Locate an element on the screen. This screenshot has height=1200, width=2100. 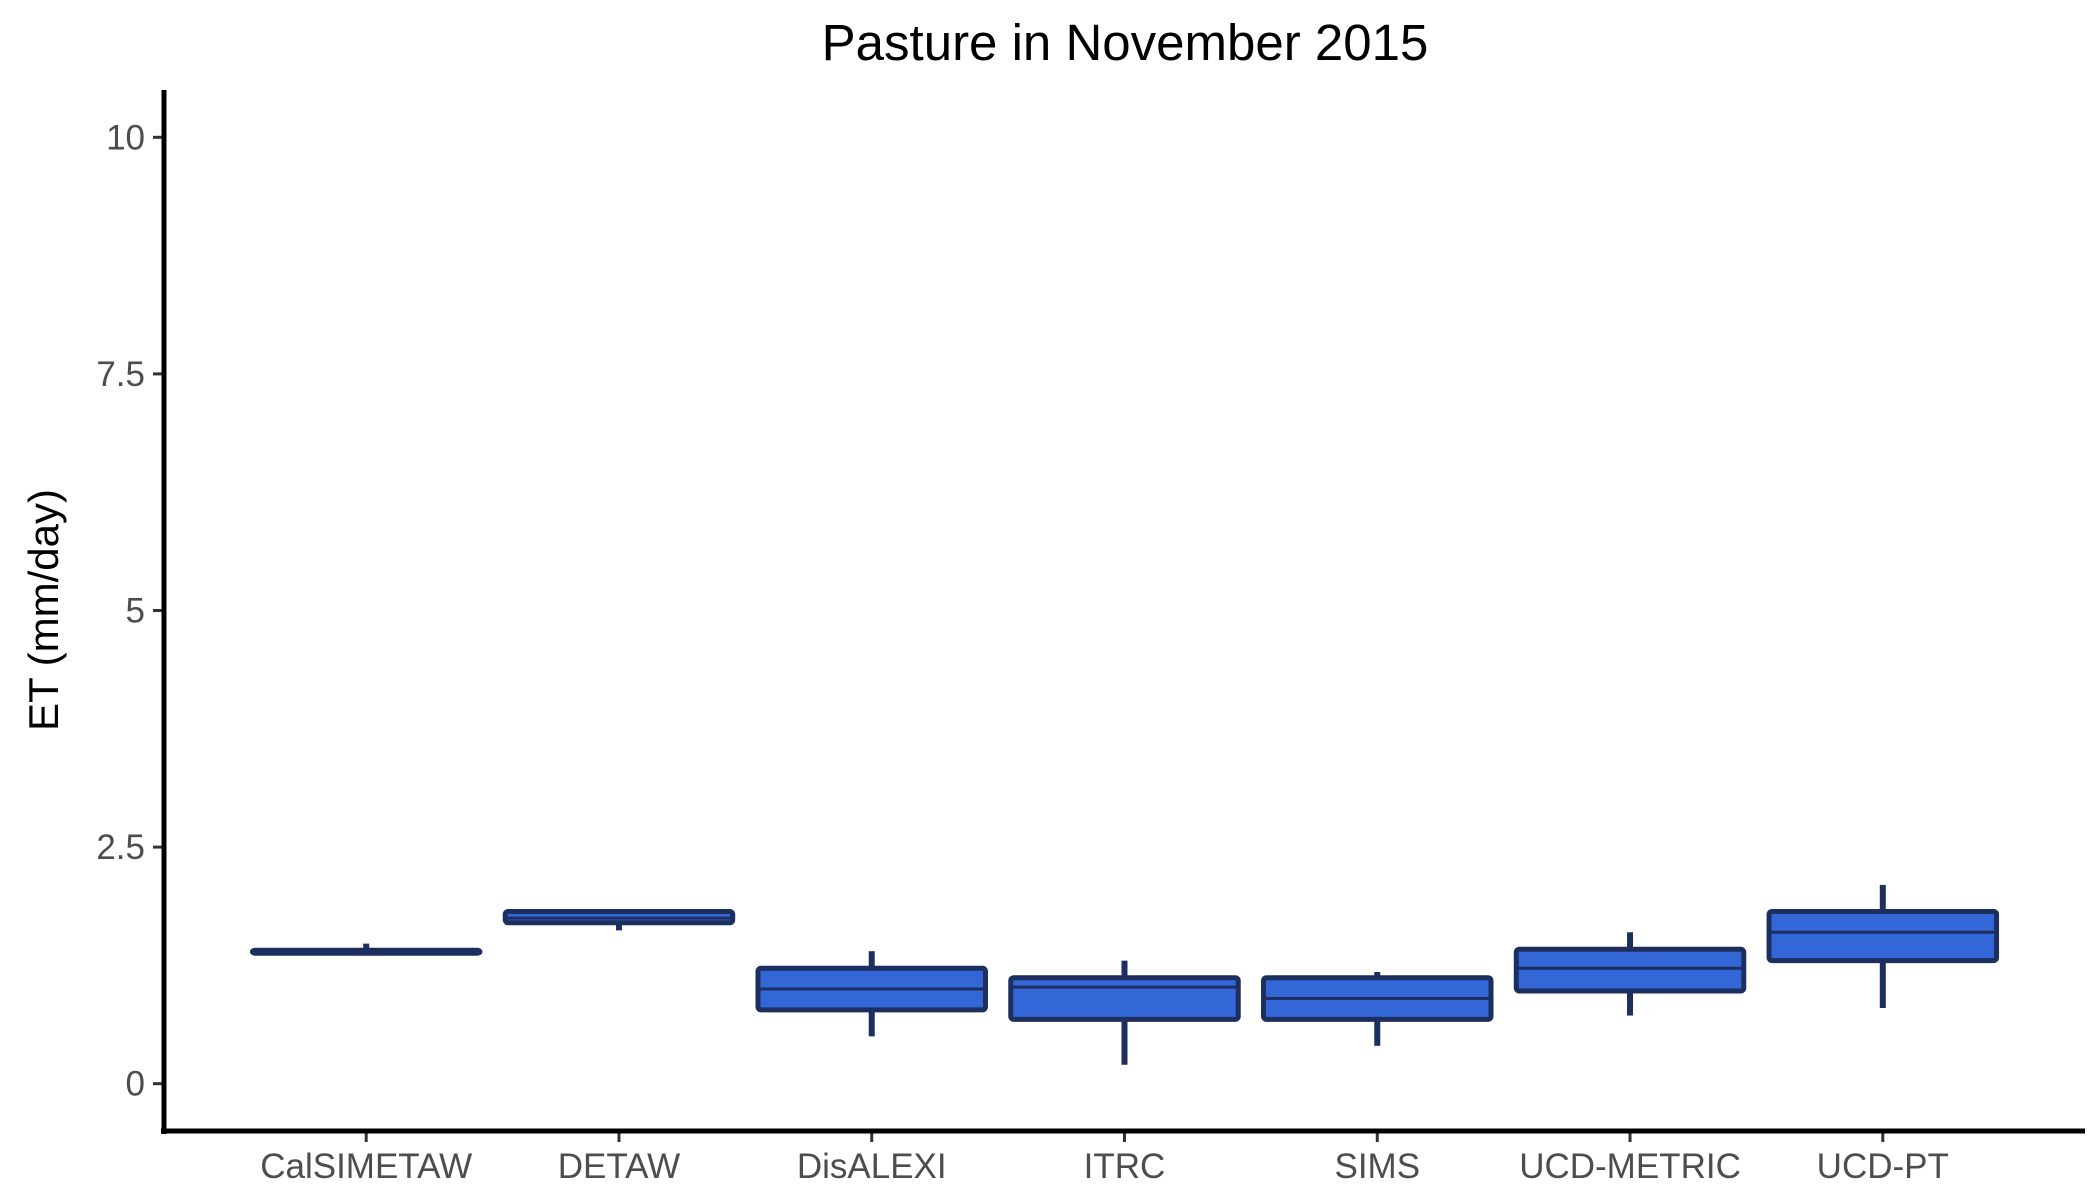
x-tick-label: UCD-PT is located at coordinates (1883, 1166).